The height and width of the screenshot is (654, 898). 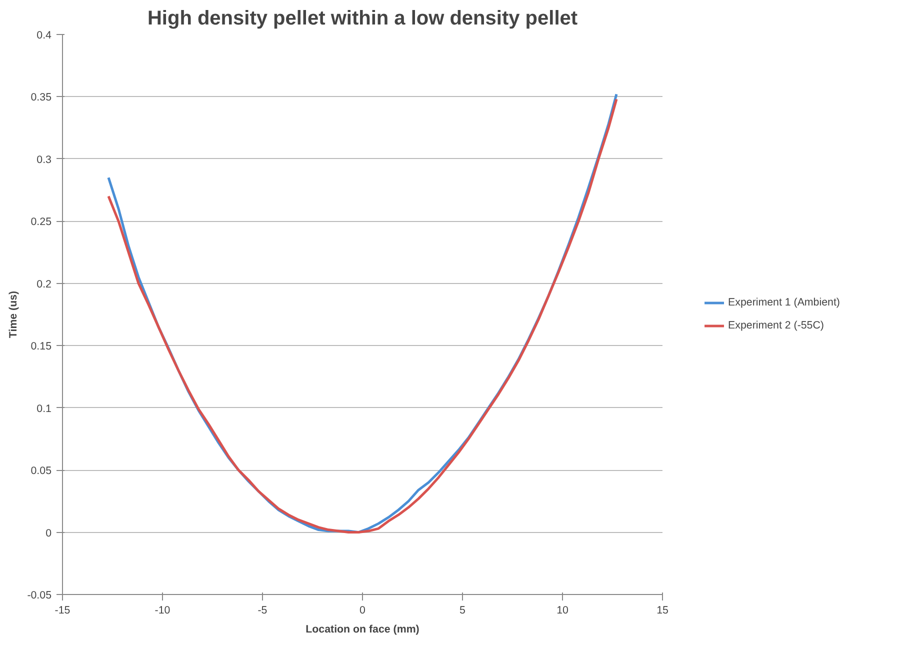 I want to click on x-tick-label: 0, so click(x=363, y=610).